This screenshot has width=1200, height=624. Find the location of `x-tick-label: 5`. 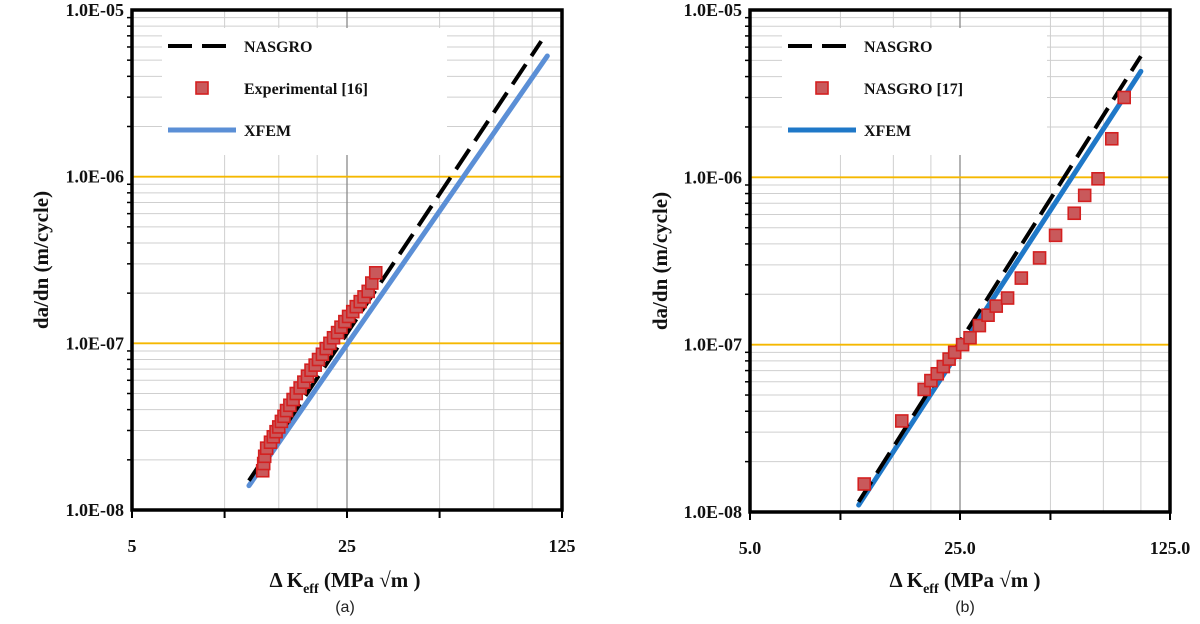

x-tick-label: 5 is located at coordinates (132, 546).